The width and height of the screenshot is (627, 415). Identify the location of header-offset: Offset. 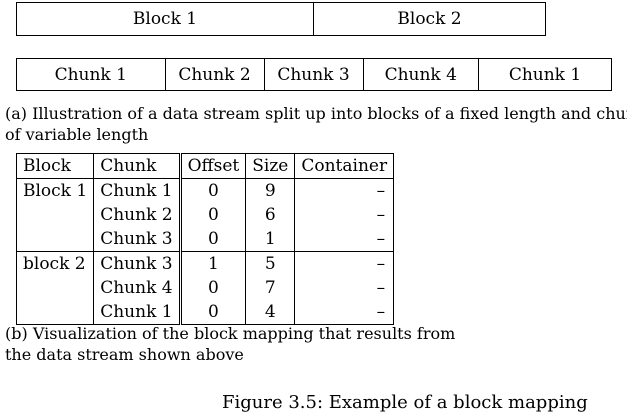
(213, 166).